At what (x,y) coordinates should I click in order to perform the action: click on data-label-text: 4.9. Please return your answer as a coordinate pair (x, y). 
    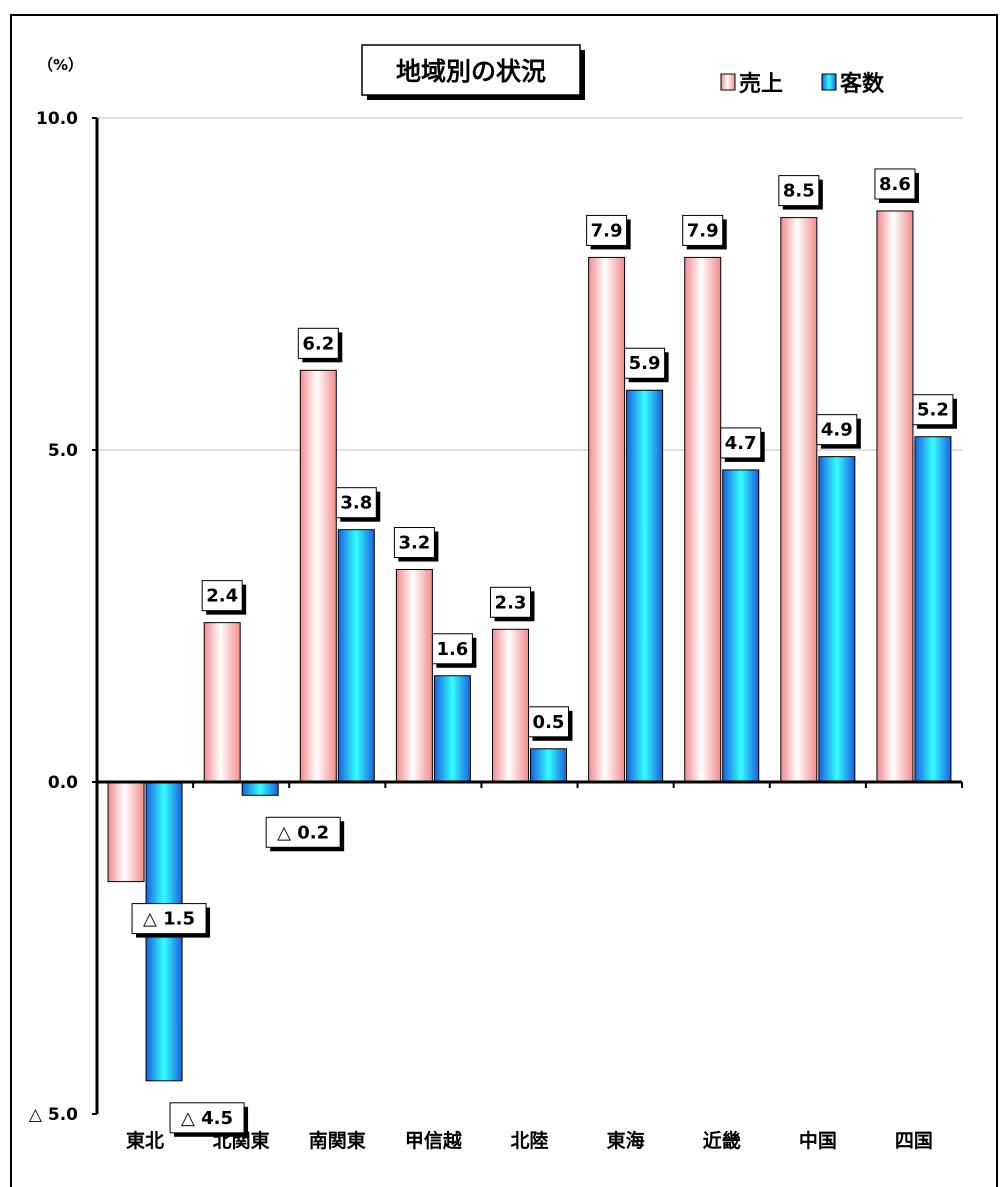
    Looking at the image, I should click on (837, 430).